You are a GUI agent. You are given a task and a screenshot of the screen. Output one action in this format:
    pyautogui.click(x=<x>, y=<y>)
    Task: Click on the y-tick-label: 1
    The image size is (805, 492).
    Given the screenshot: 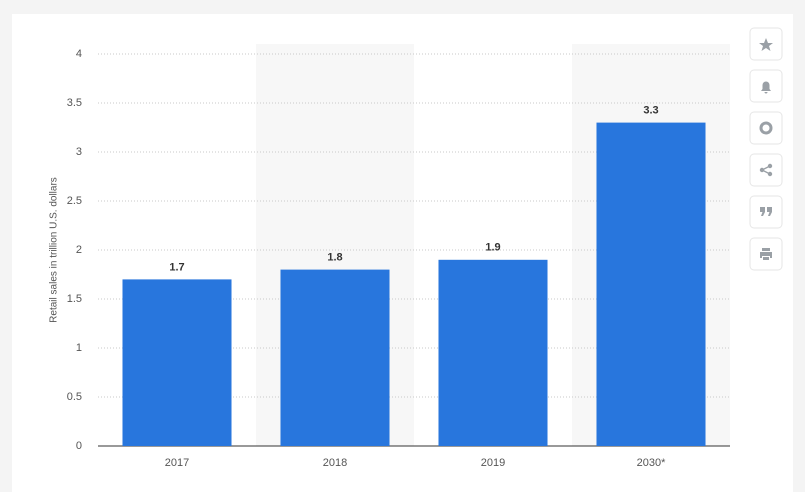 What is the action you would take?
    pyautogui.click(x=79, y=348)
    